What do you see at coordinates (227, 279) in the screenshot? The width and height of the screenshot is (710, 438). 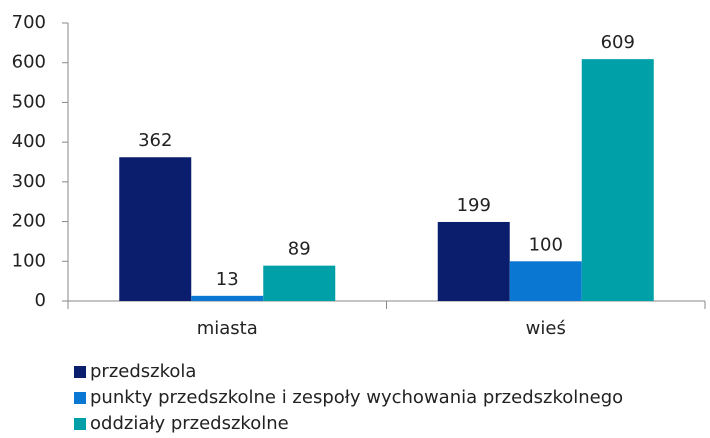 I see `data-label: 13` at bounding box center [227, 279].